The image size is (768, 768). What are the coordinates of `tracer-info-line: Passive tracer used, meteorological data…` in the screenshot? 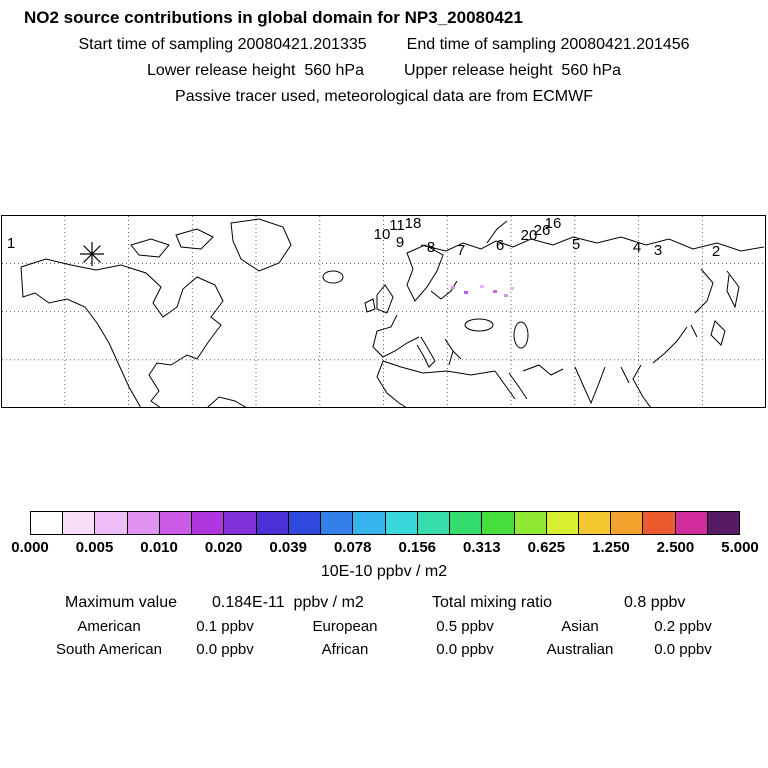 It's located at (384, 97).